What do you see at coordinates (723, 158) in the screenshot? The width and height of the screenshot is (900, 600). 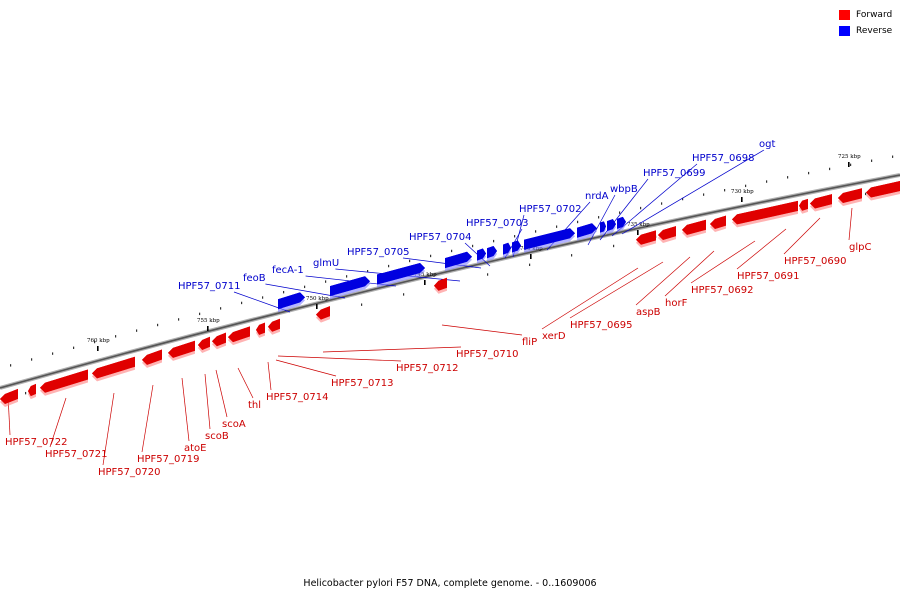 I see `gene-label-hpf57-0698: HPF57_0698` at bounding box center [723, 158].